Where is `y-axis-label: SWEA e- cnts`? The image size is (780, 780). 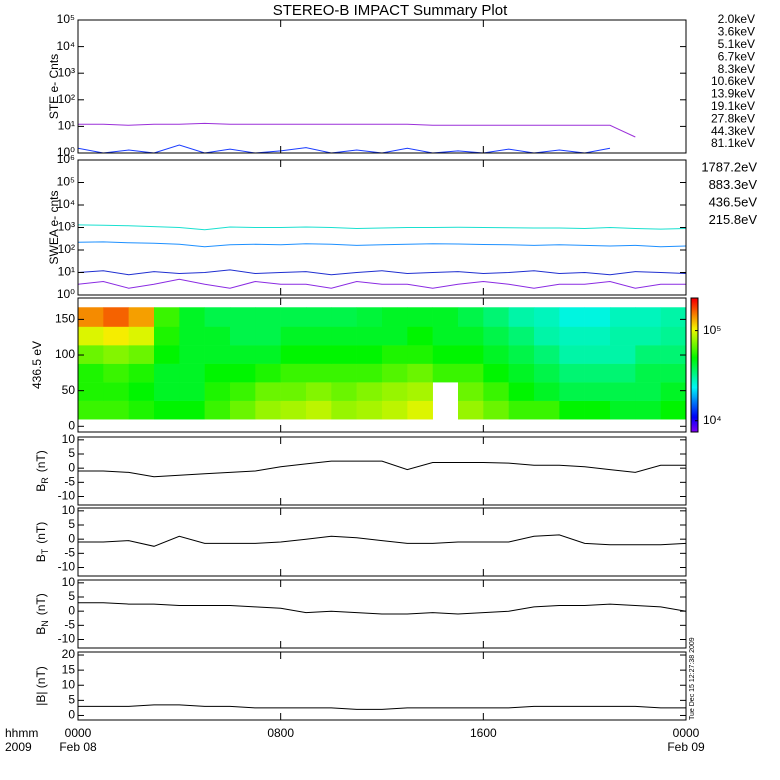
y-axis-label: SWEA e- cnts is located at coordinates (54, 227).